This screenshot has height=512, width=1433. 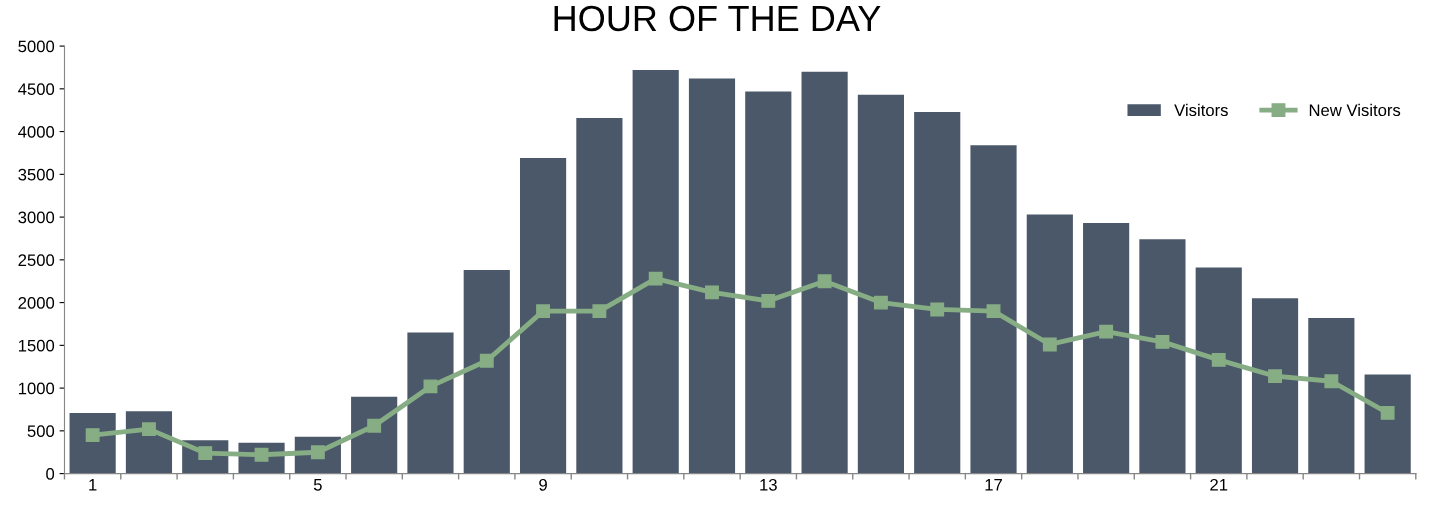 What do you see at coordinates (93, 485) in the screenshot?
I see `x-tick-label: 1` at bounding box center [93, 485].